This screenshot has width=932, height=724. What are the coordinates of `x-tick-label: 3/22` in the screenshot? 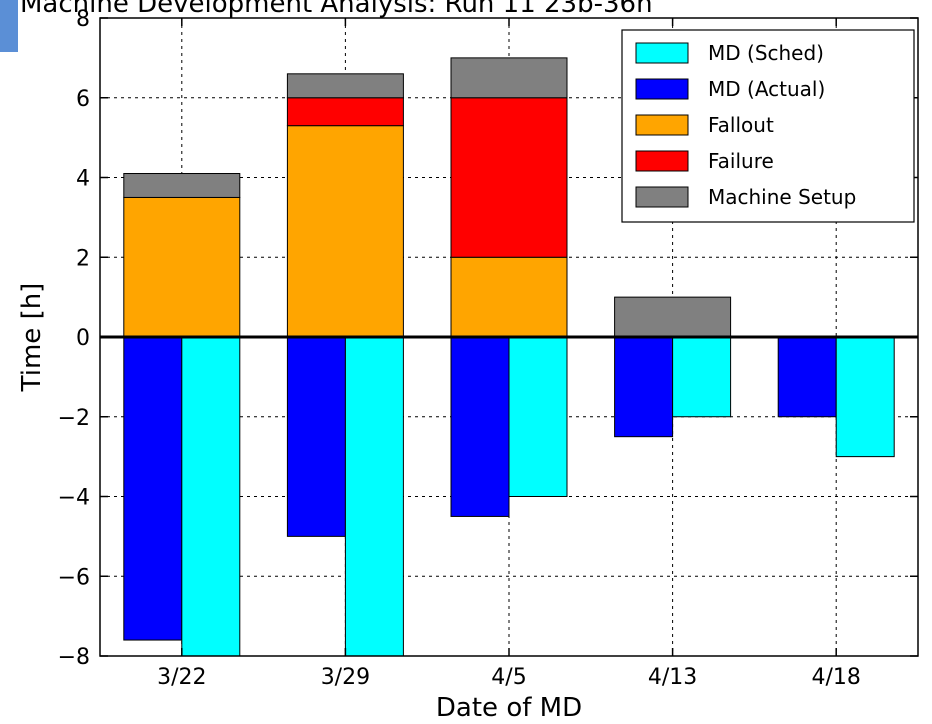 It's located at (181, 677).